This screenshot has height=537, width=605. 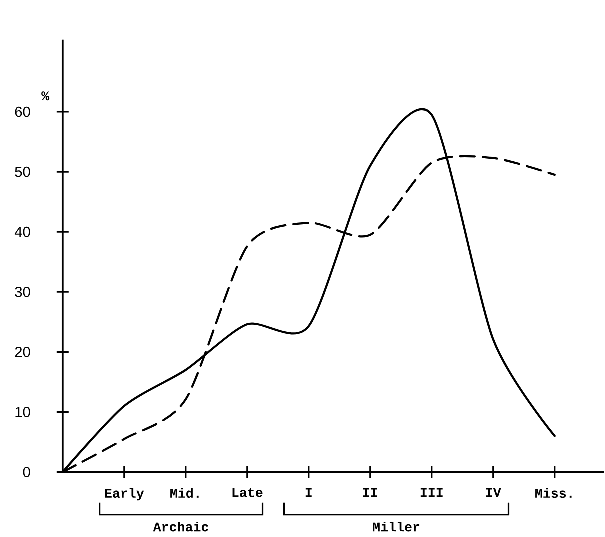 I want to click on y-tick-label: 30, so click(x=22, y=292).